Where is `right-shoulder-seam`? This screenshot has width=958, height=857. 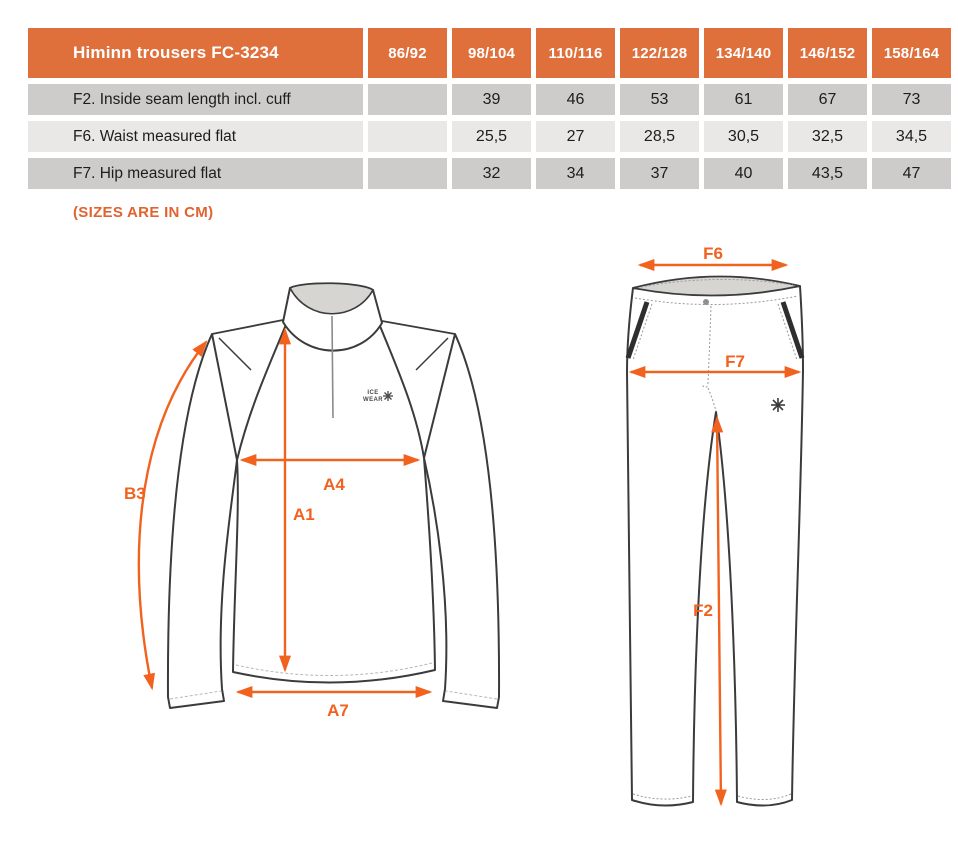 right-shoulder-seam is located at coordinates (418, 327).